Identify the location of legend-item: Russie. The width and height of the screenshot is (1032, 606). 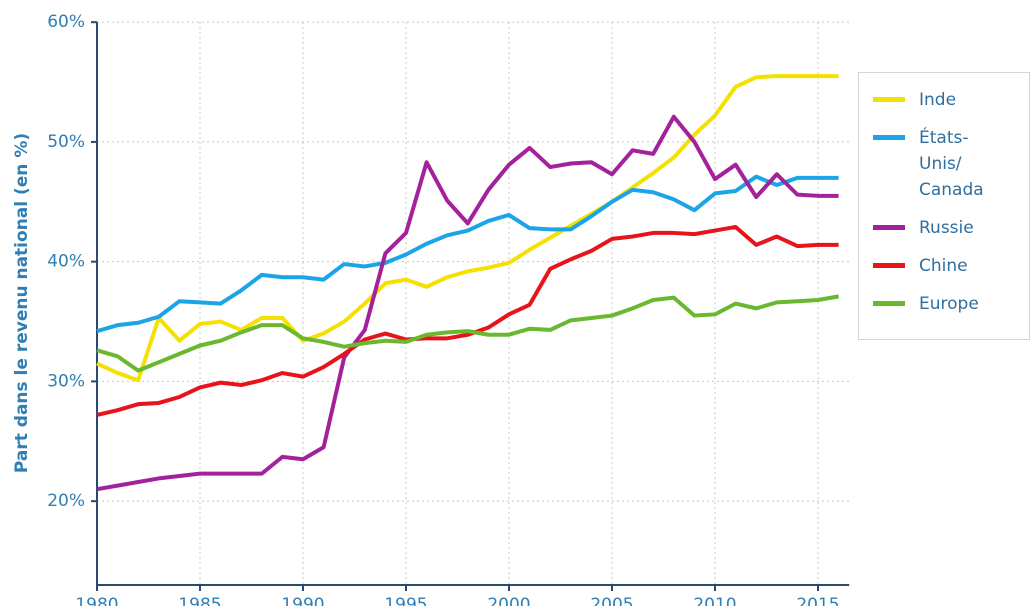
(951, 228).